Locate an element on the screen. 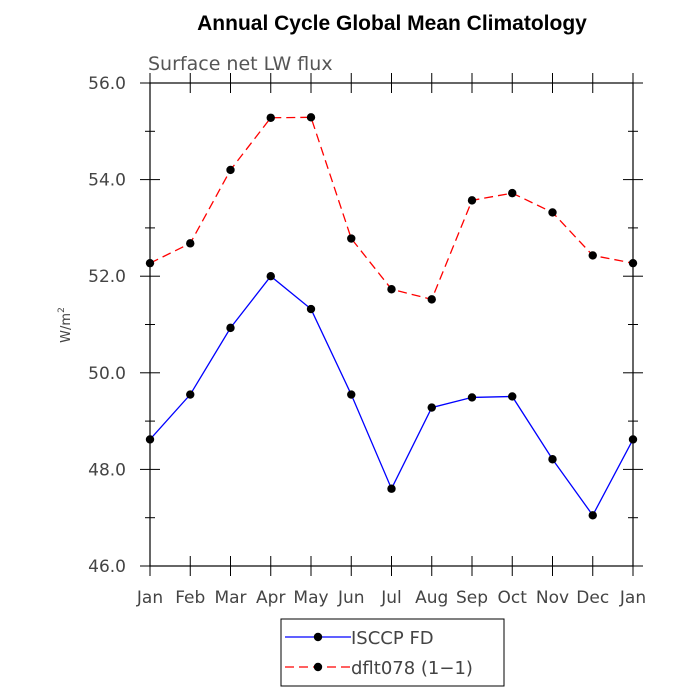 Image resolution: width=700 pixels, height=700 pixels. x-tick-label: Sep is located at coordinates (472, 598).